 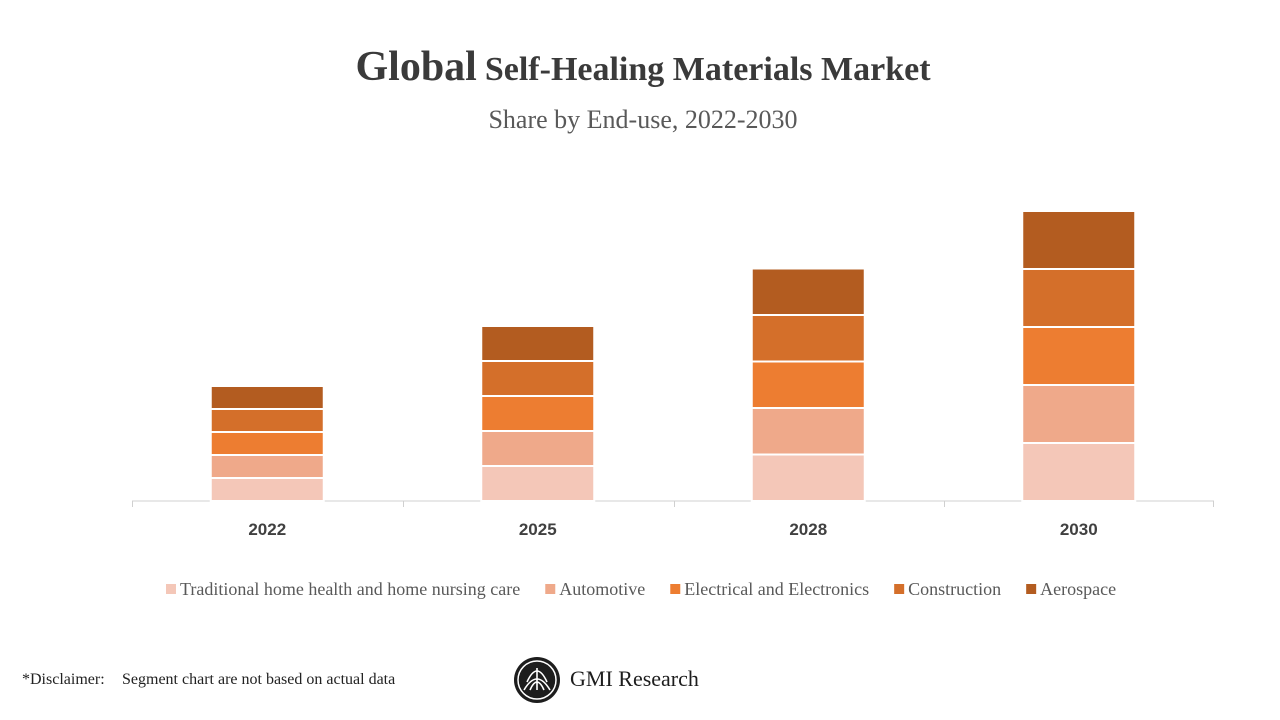 What do you see at coordinates (538, 529) in the screenshot?
I see `x-tick-label: 2025` at bounding box center [538, 529].